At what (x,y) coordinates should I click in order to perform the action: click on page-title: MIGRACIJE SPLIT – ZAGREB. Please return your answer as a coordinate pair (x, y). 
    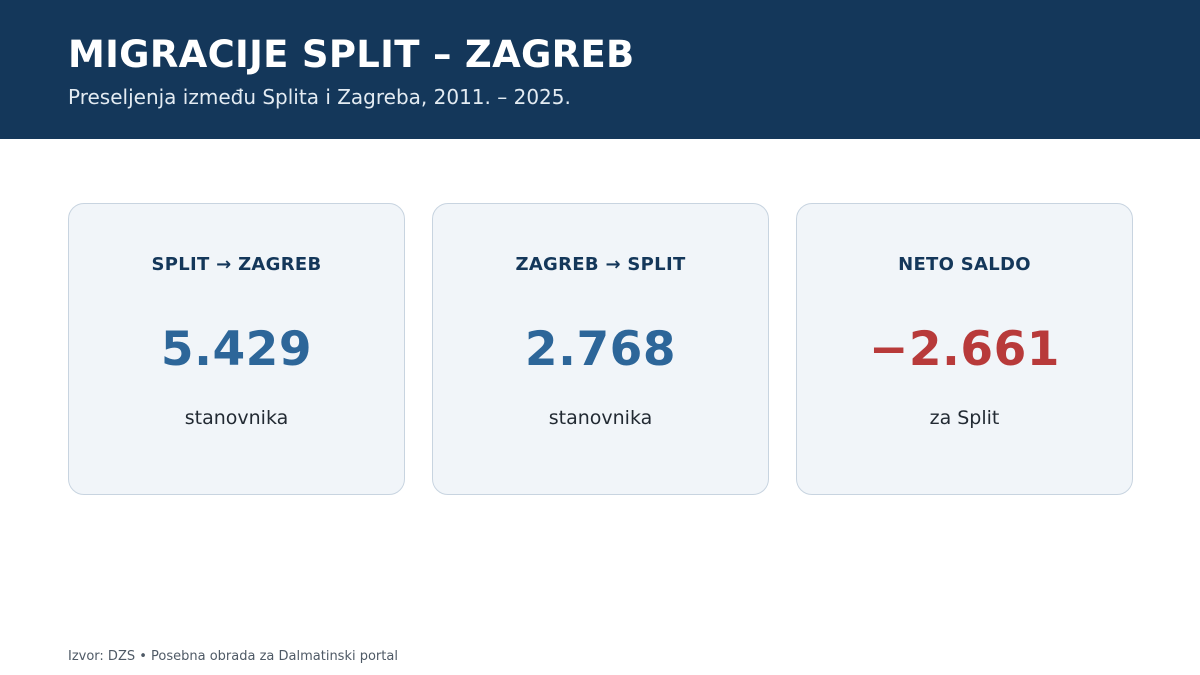
    Looking at the image, I should click on (351, 54).